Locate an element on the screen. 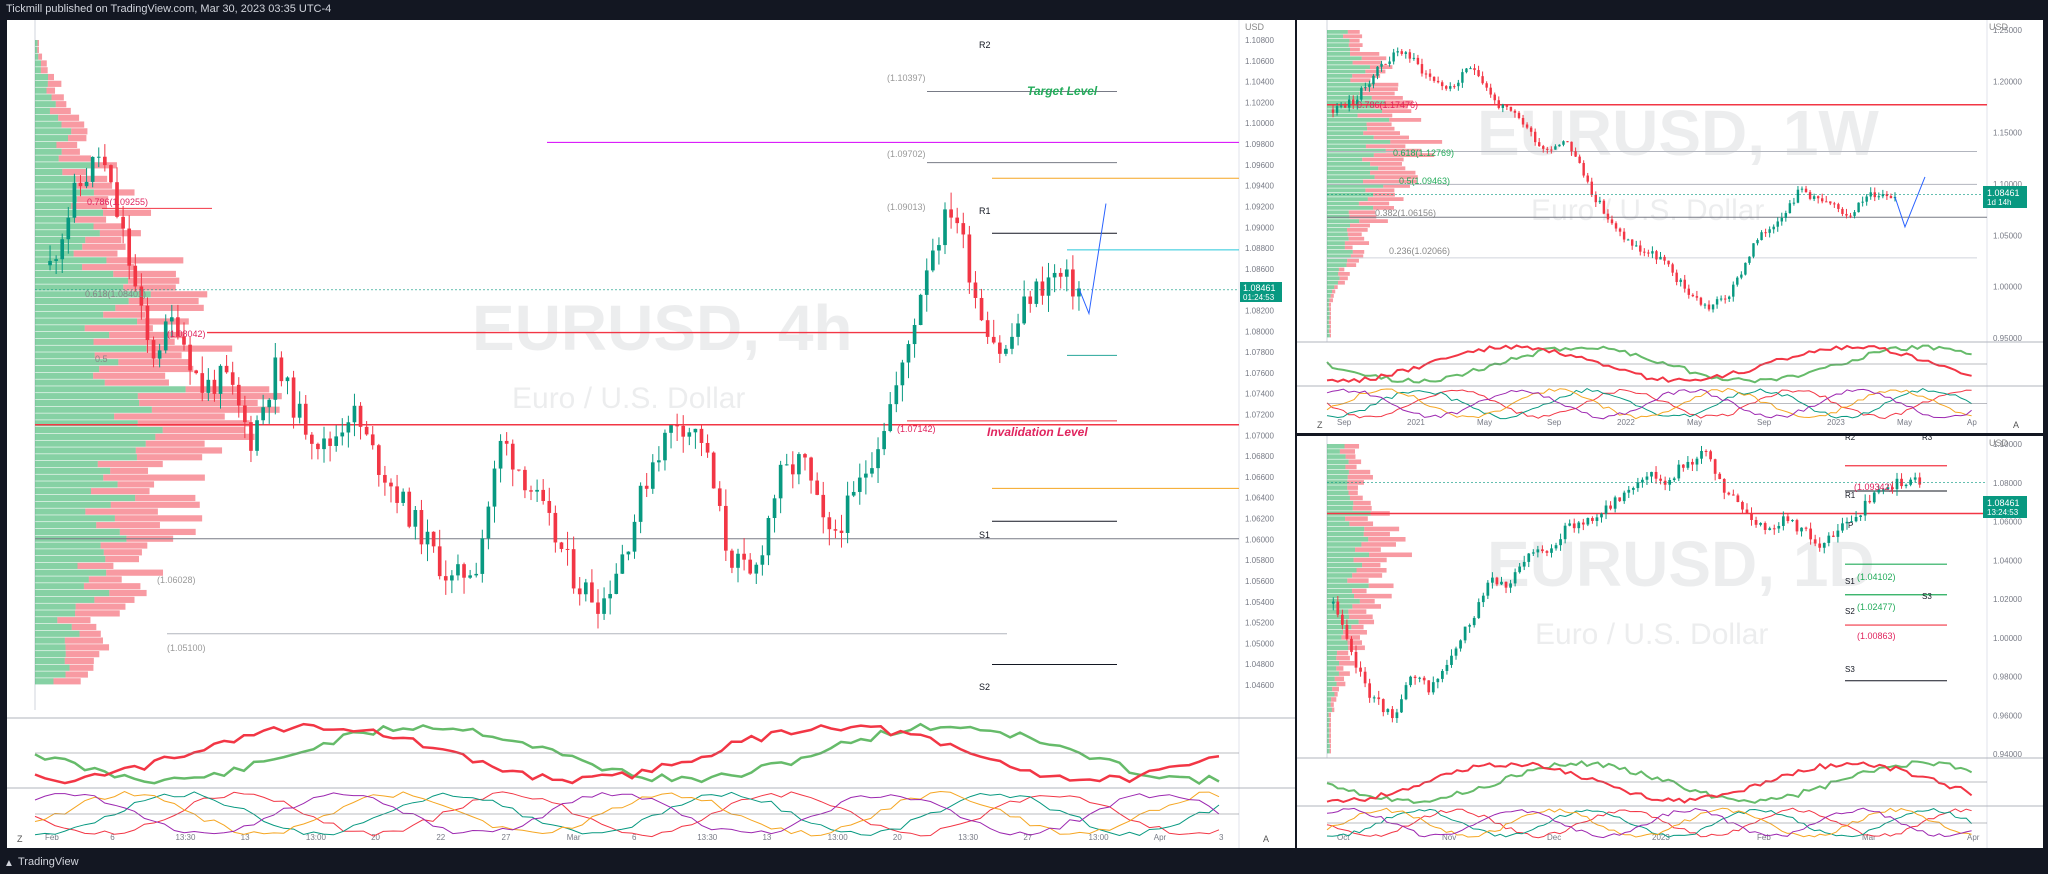 The width and height of the screenshot is (2048, 874). projection-path is located at coordinates (1910, 202).